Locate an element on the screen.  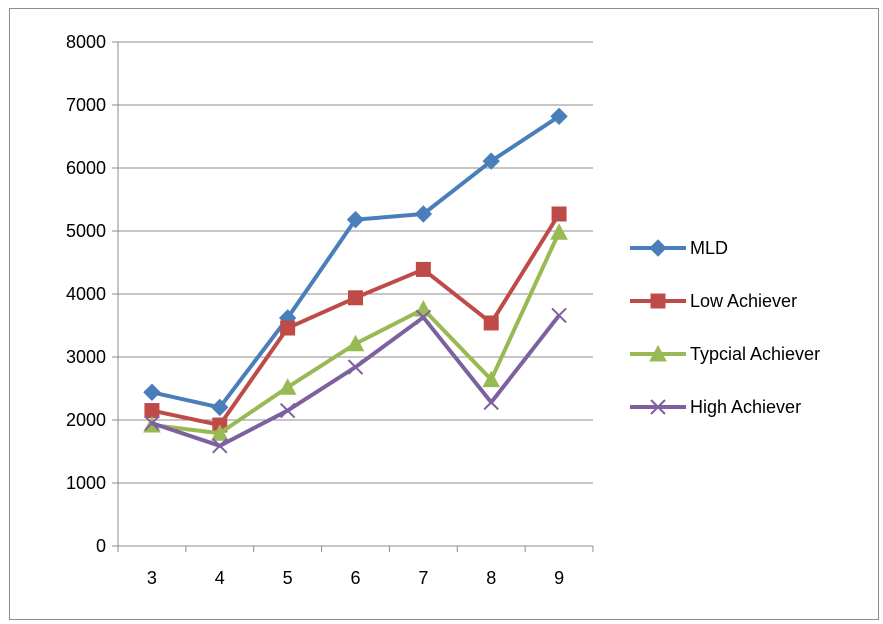
y-tick-label: 5000 is located at coordinates (86, 231).